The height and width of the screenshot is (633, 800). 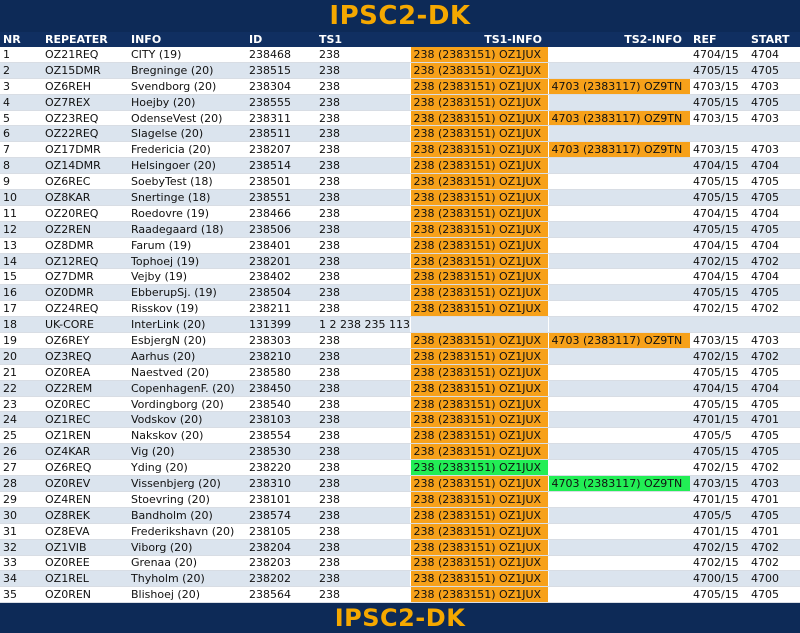 I want to click on cell-info: Hoejby (20), so click(x=187, y=102).